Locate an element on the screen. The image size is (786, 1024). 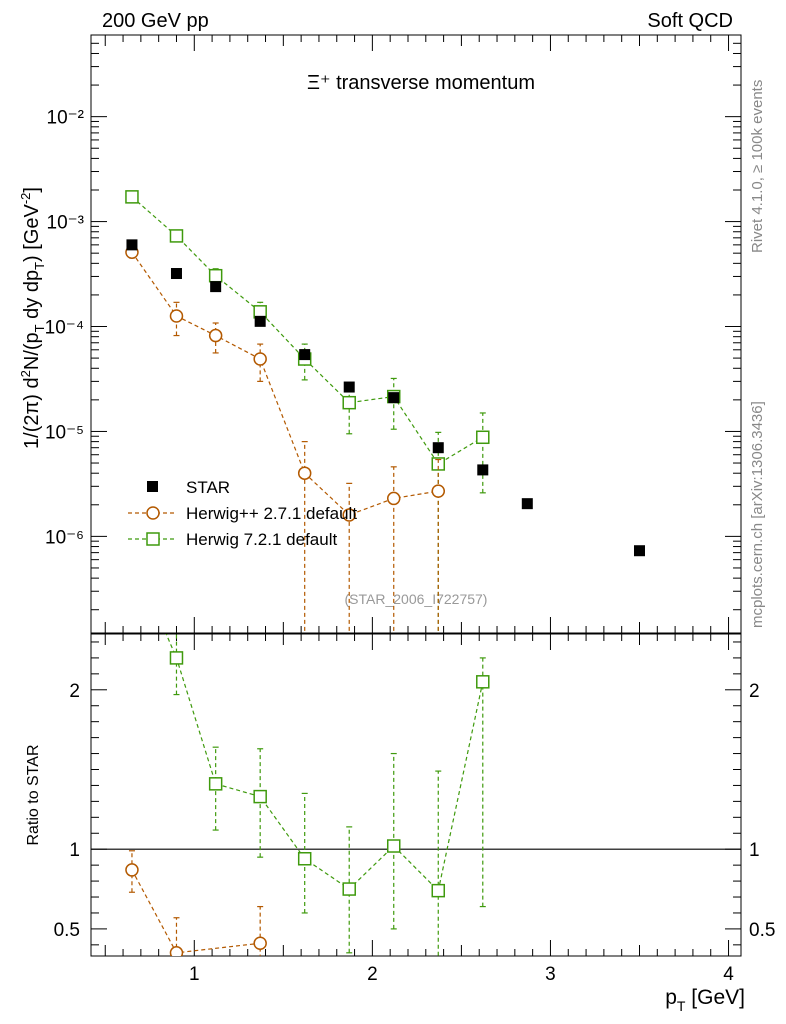
x-axis-label: pT [GeV] is located at coordinates (705, 1000).